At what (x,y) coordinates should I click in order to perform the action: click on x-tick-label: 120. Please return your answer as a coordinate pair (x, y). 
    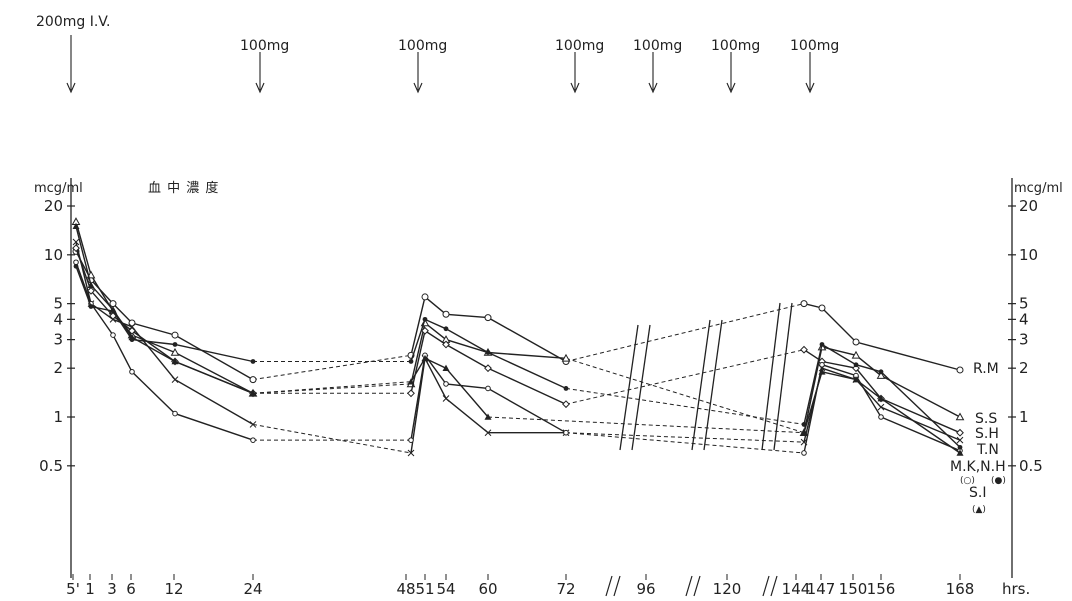
    Looking at the image, I should click on (727, 589).